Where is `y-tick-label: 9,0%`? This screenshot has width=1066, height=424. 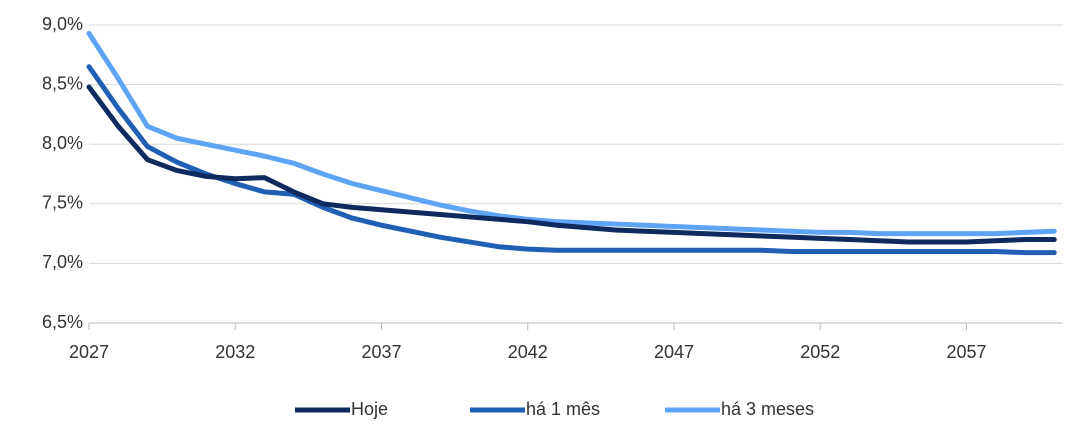 y-tick-label: 9,0% is located at coordinates (62, 24).